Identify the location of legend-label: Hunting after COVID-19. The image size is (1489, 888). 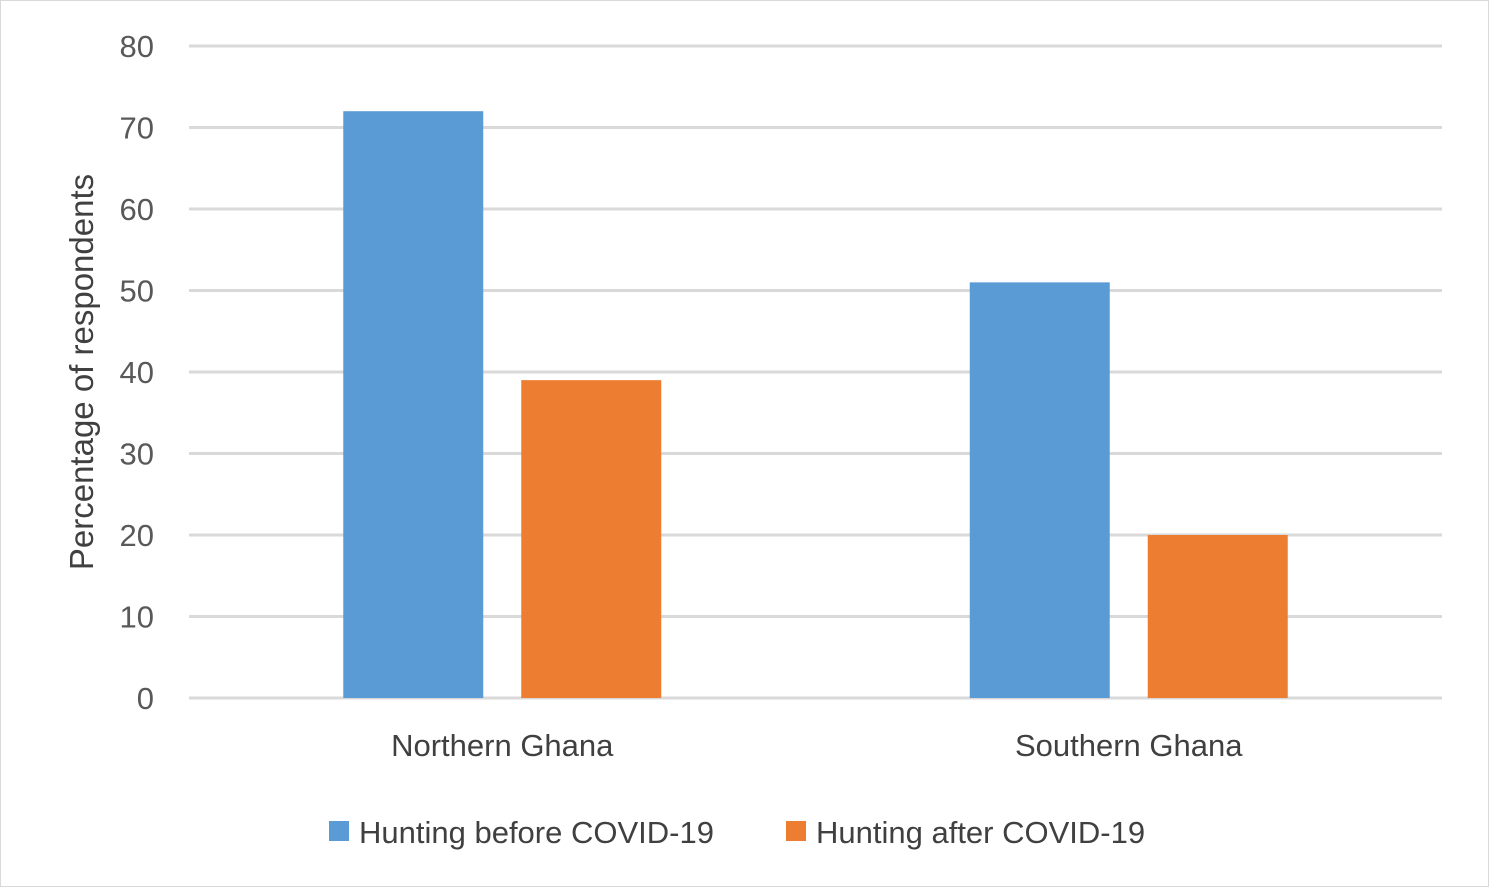
(980, 832).